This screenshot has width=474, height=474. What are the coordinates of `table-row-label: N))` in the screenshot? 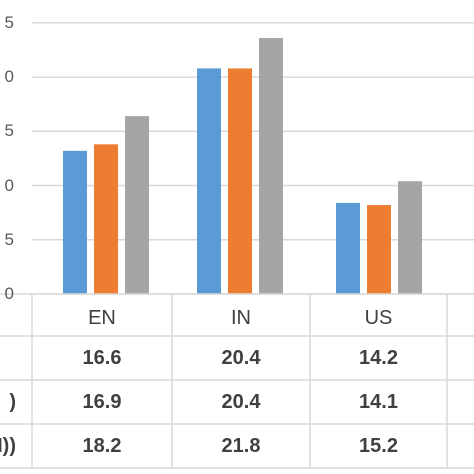 It's located at (8, 446).